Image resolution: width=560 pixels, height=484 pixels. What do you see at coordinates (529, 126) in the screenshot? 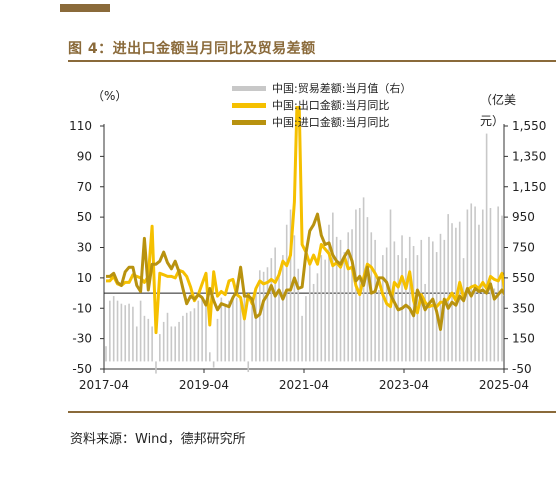
I see `right-tick-label: 1,550` at bounding box center [529, 126].